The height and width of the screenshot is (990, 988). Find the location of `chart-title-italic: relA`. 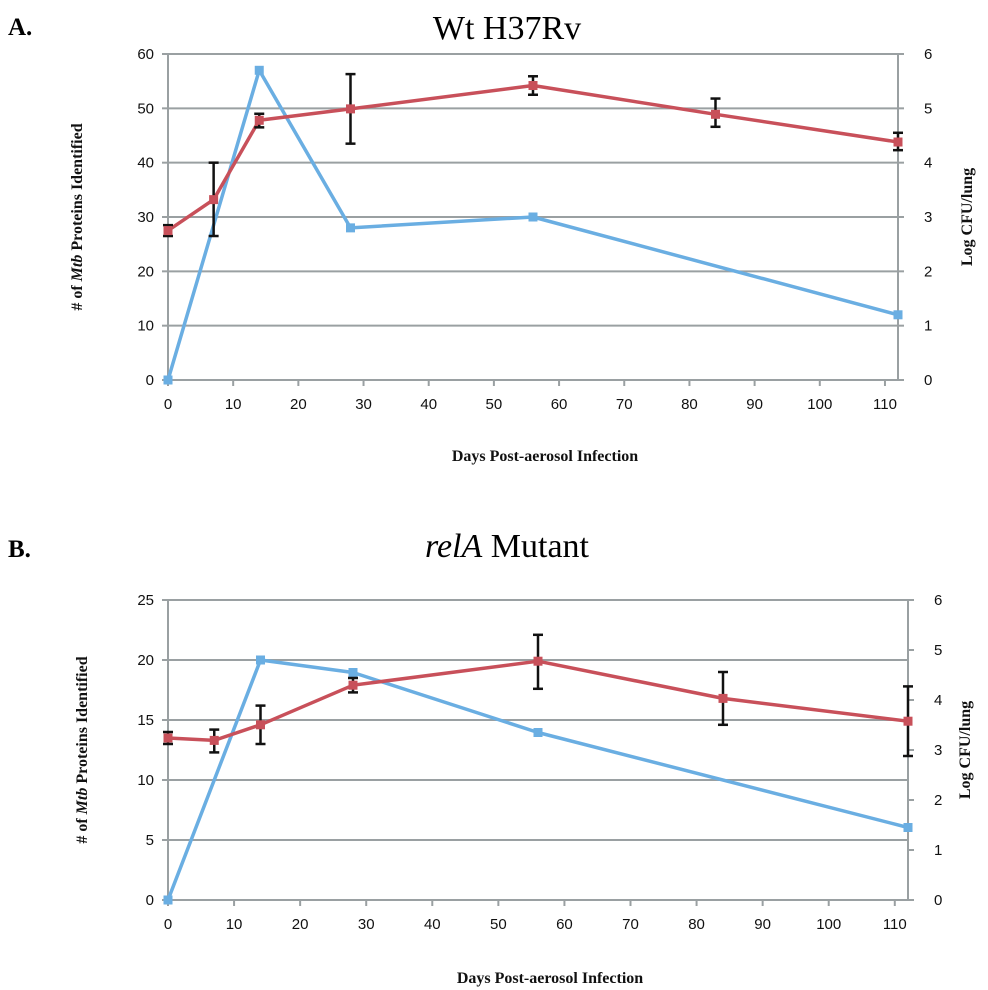

chart-title-italic: relA is located at coordinates (454, 546).